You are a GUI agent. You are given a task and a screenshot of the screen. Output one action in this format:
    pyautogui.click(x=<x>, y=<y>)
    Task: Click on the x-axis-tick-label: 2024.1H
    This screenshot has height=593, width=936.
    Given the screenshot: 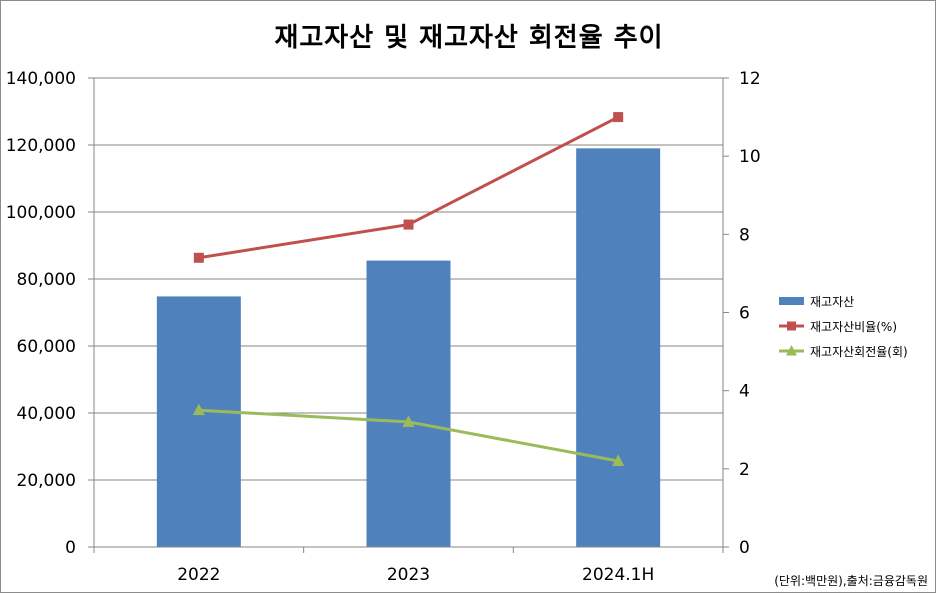 What is the action you would take?
    pyautogui.click(x=618, y=575)
    